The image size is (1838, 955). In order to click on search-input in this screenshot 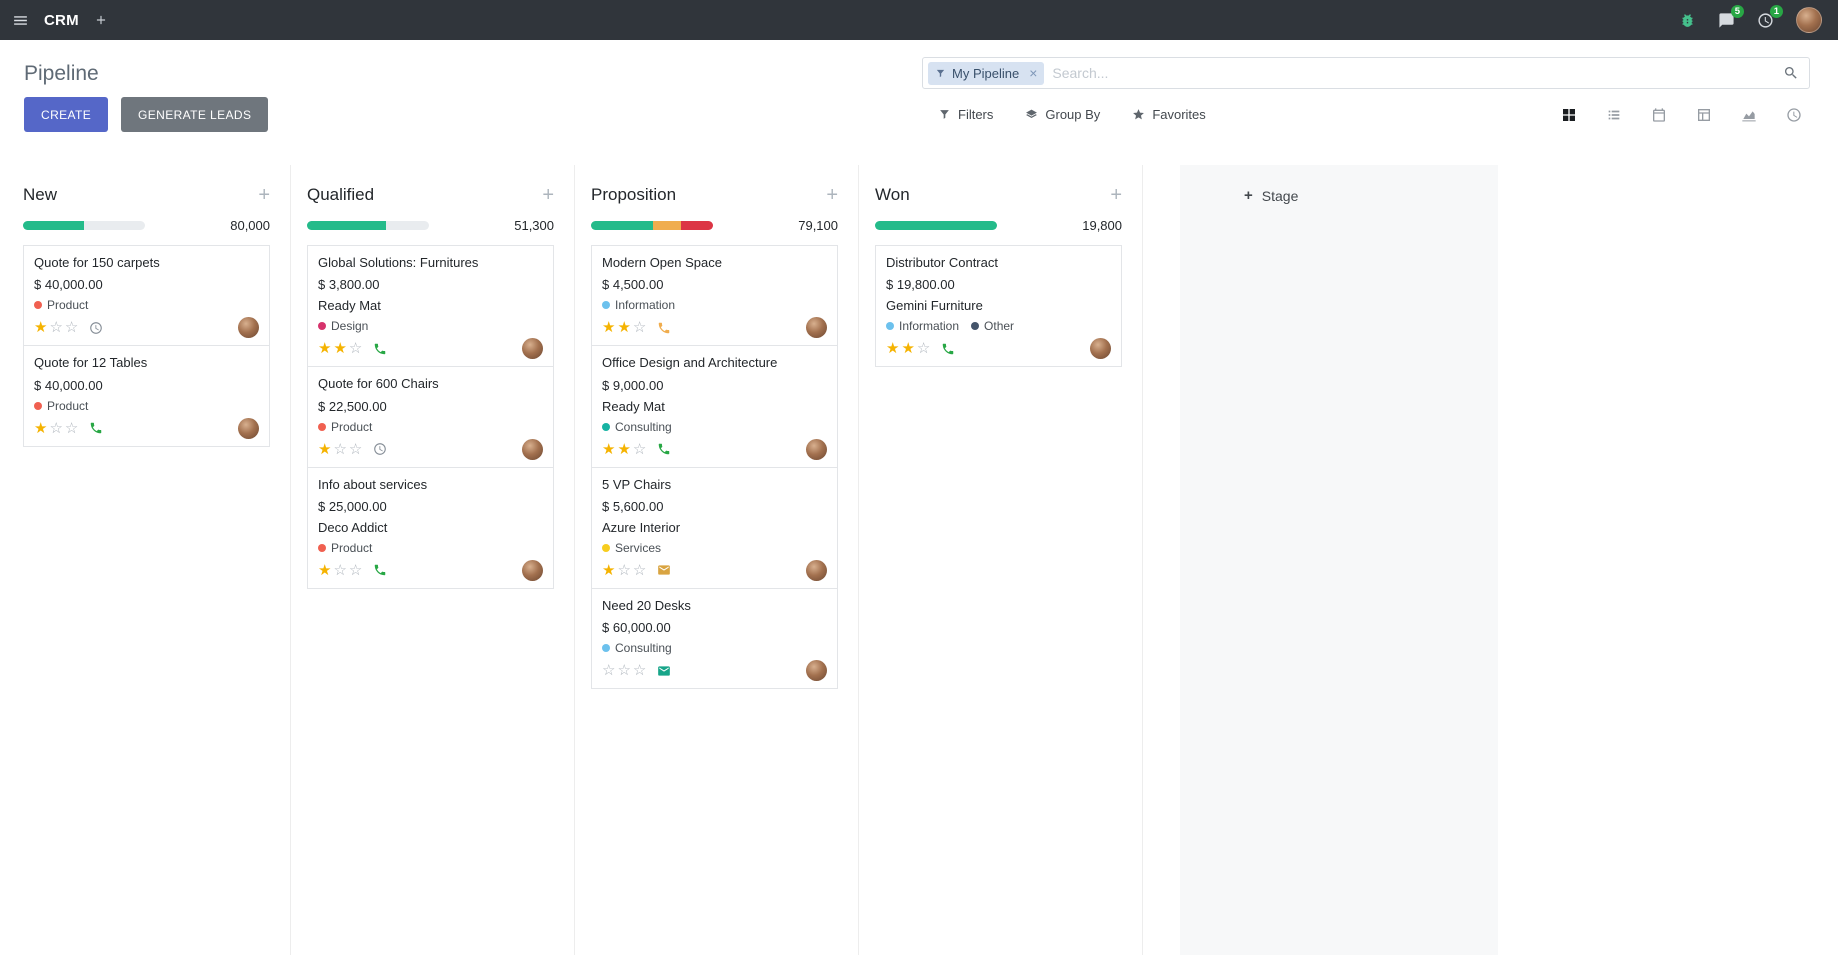, I will do `click(1413, 73)`.